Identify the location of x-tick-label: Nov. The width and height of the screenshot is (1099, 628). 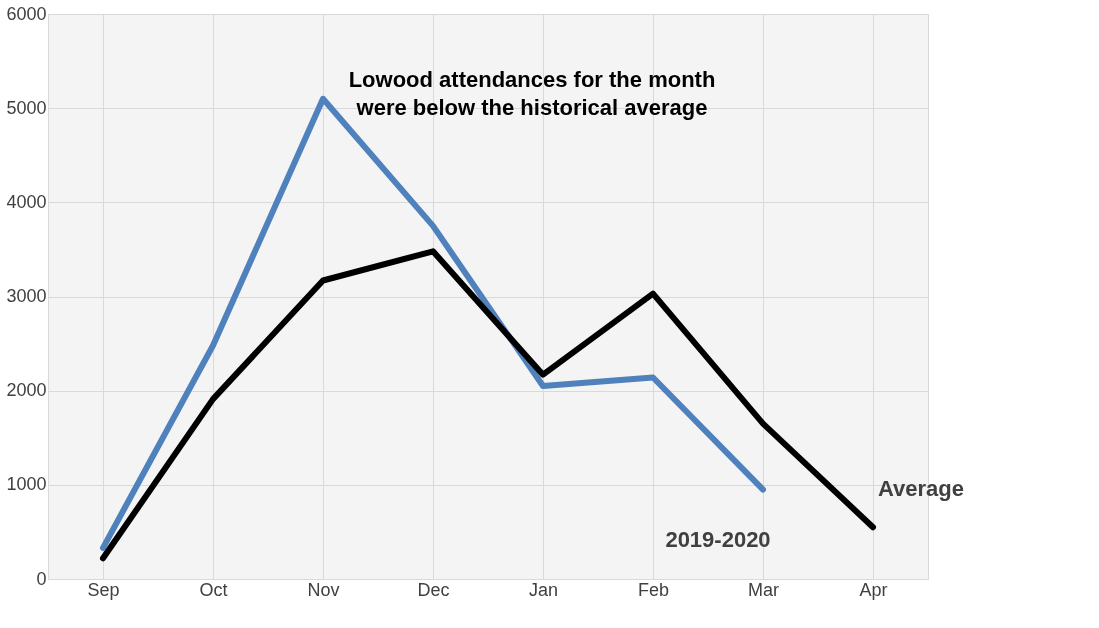
(323, 589).